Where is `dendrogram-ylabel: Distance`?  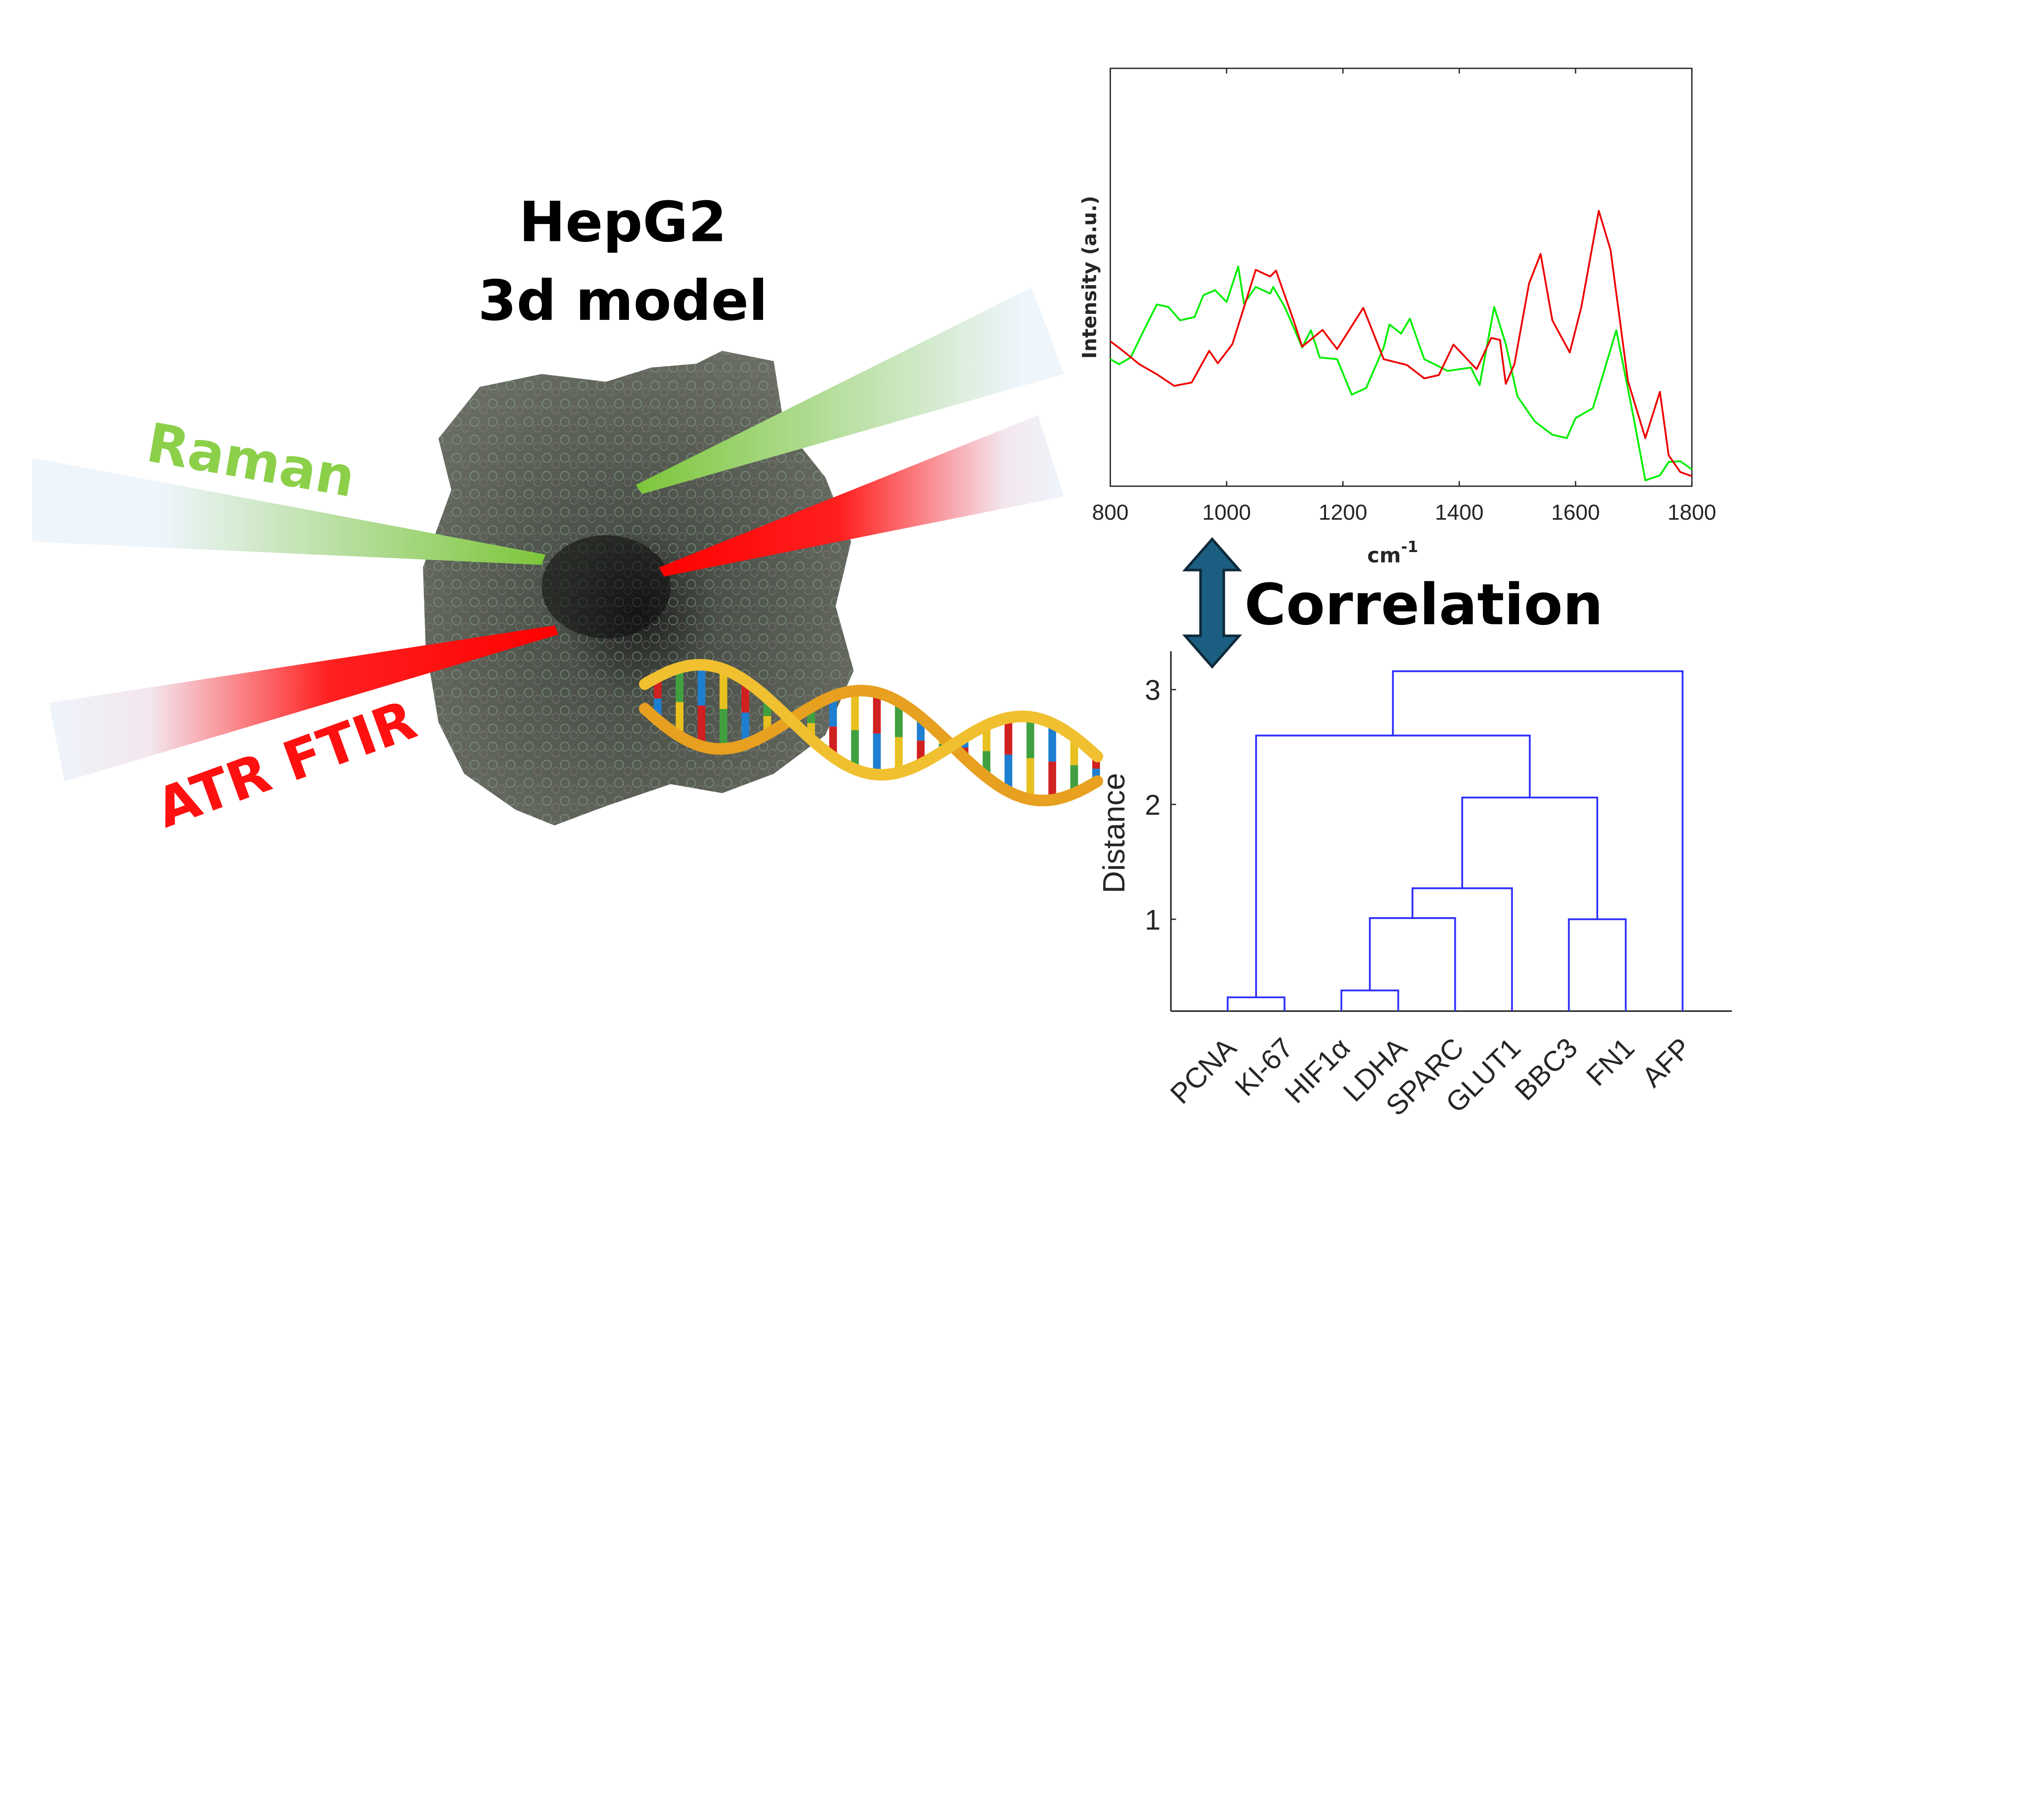 dendrogram-ylabel: Distance is located at coordinates (1114, 833).